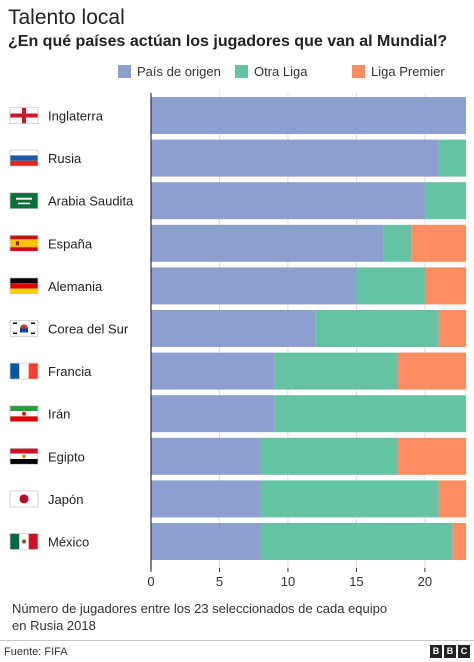 The height and width of the screenshot is (662, 474). Describe the element at coordinates (24, 328) in the screenshot. I see `south-korea-flag` at that location.